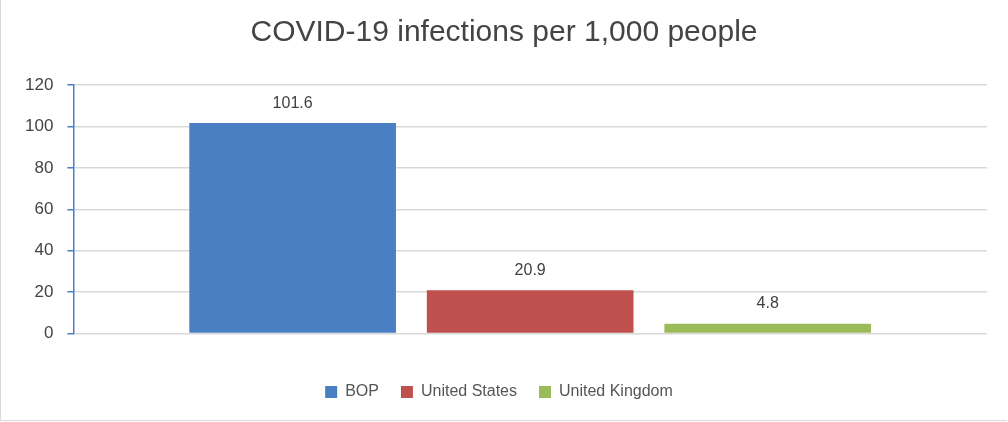 This screenshot has height=422, width=1008. Describe the element at coordinates (362, 391) in the screenshot. I see `legend-label: BOP` at that location.